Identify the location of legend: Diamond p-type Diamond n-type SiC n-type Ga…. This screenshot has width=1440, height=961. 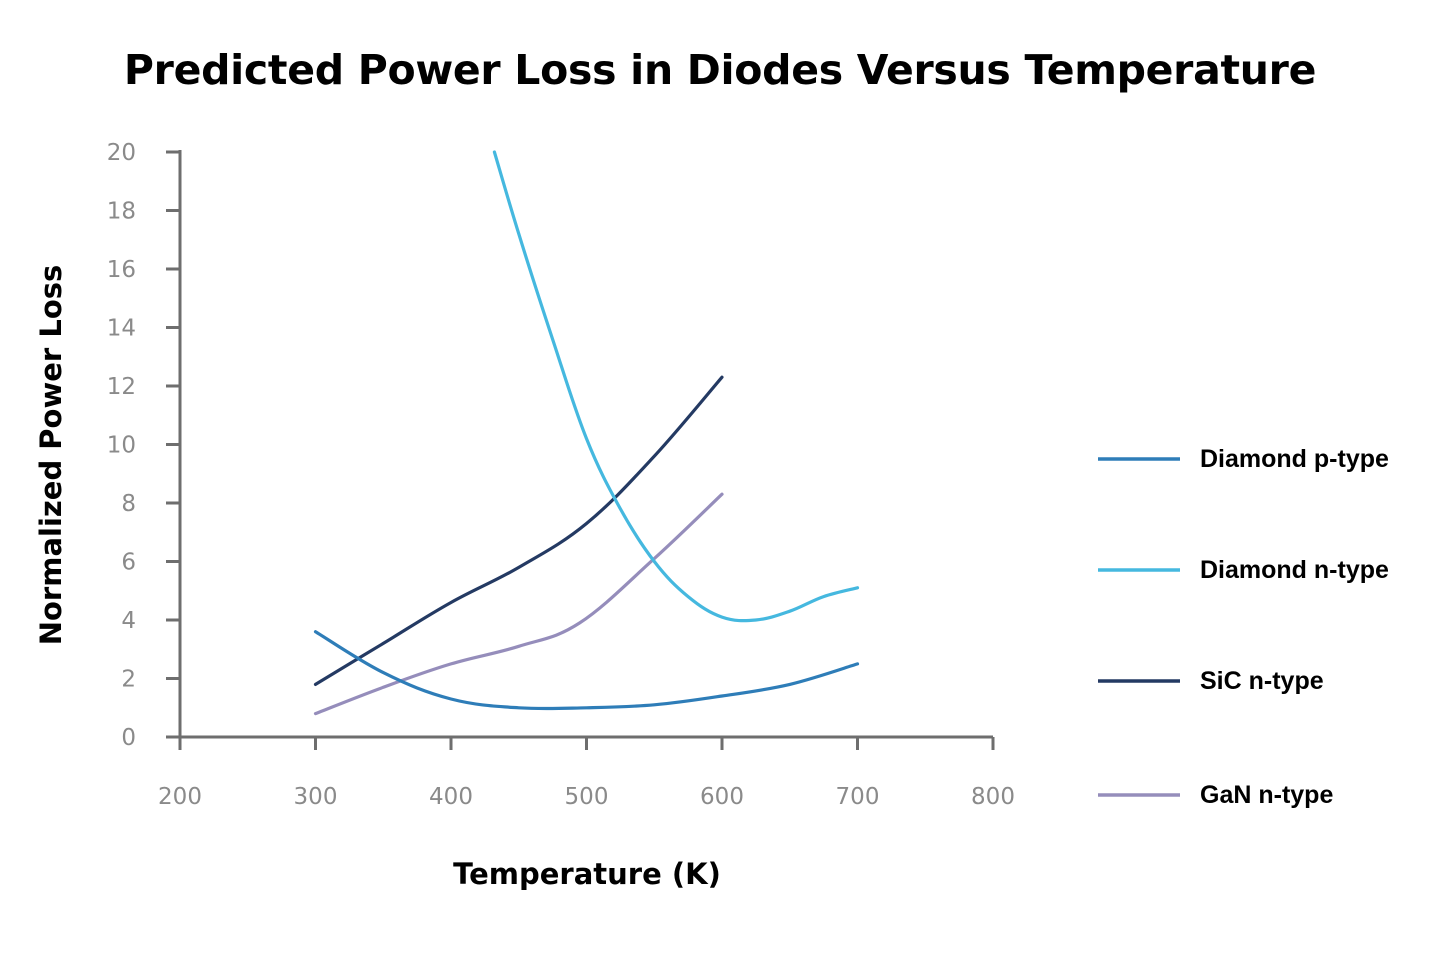
(1243, 627).